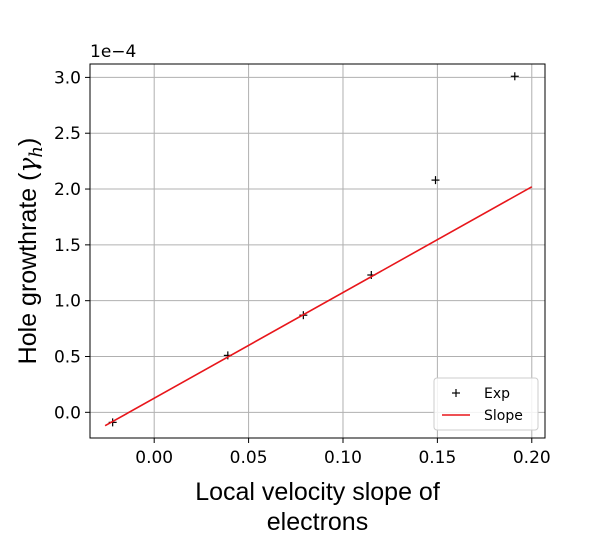 This screenshot has height=544, width=593. What do you see at coordinates (28, 142) in the screenshot?
I see `y-axis-label-close: )` at bounding box center [28, 142].